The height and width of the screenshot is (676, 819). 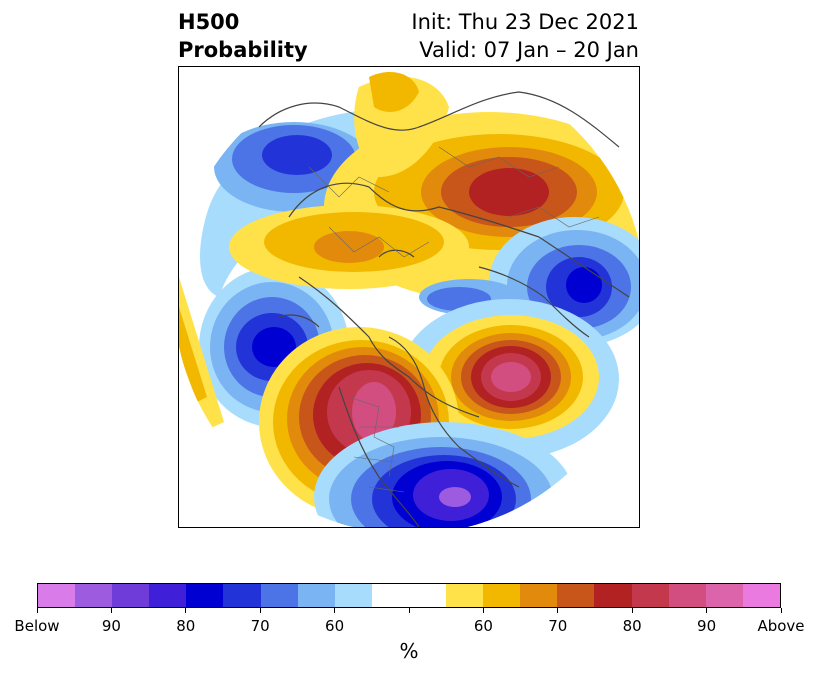 What do you see at coordinates (525, 22) in the screenshot?
I see `init-date: Init: Thu 23 Dec 2021` at bounding box center [525, 22].